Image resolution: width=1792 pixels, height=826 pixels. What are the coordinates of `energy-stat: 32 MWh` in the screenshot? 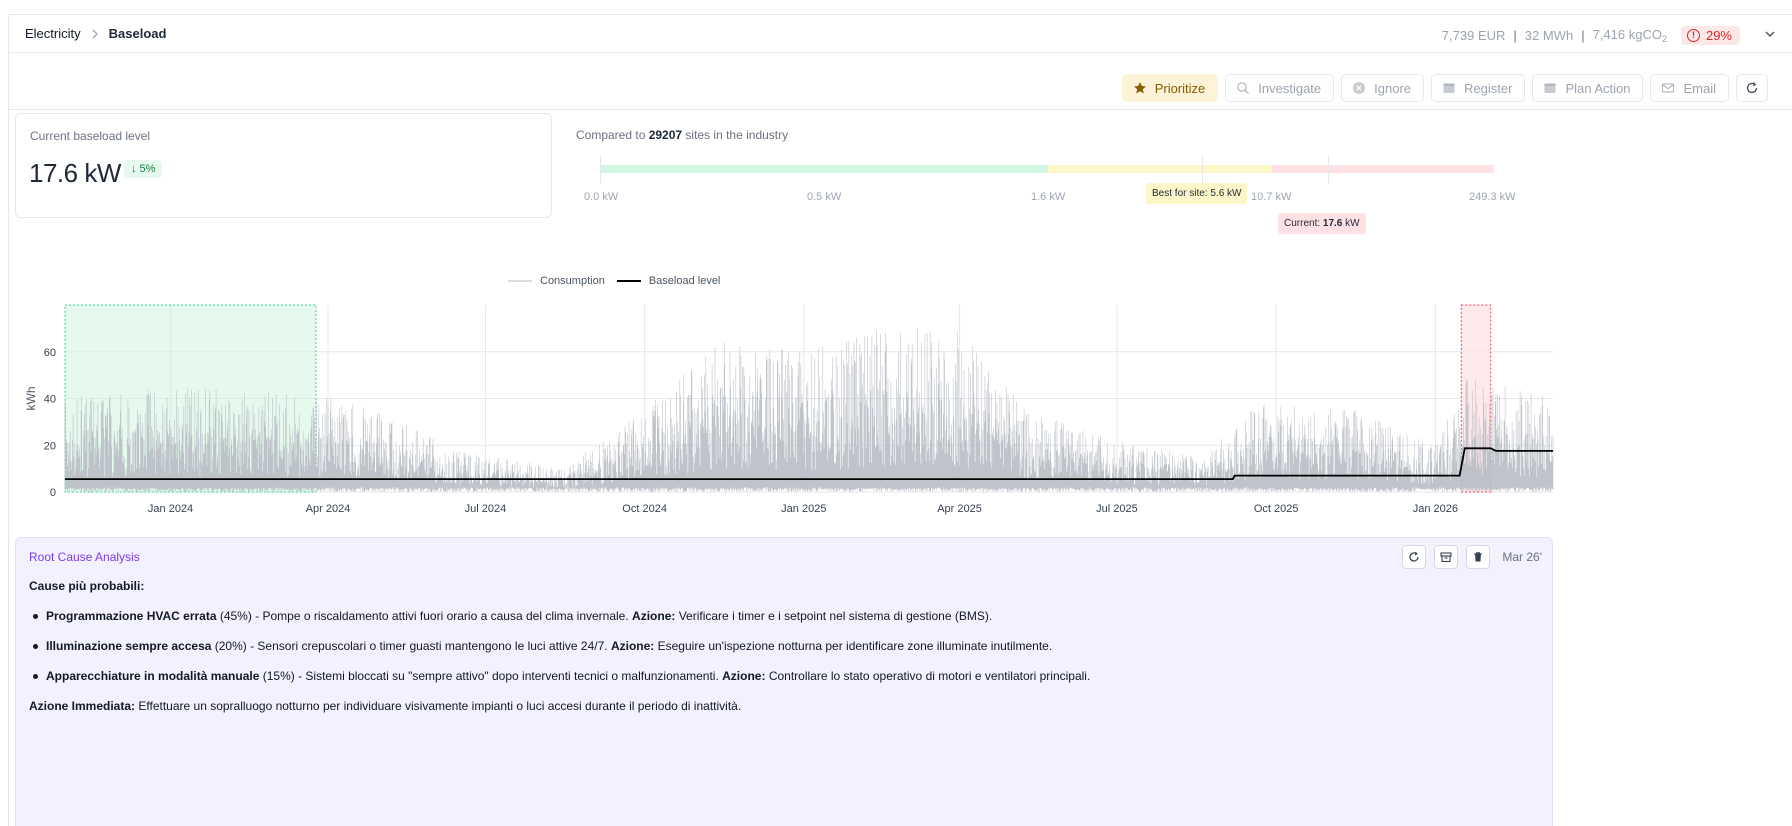 It's located at (1549, 35).